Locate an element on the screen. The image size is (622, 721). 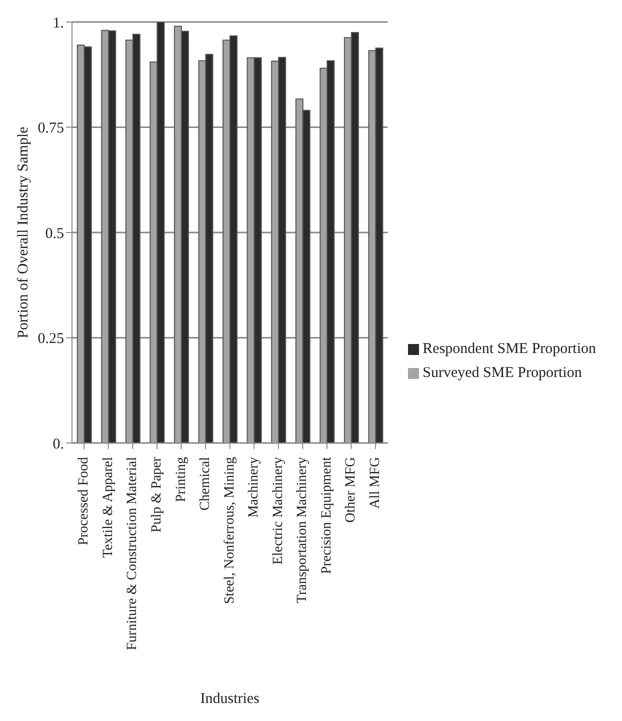
x-tick-label: Machinery is located at coordinates (254, 487).